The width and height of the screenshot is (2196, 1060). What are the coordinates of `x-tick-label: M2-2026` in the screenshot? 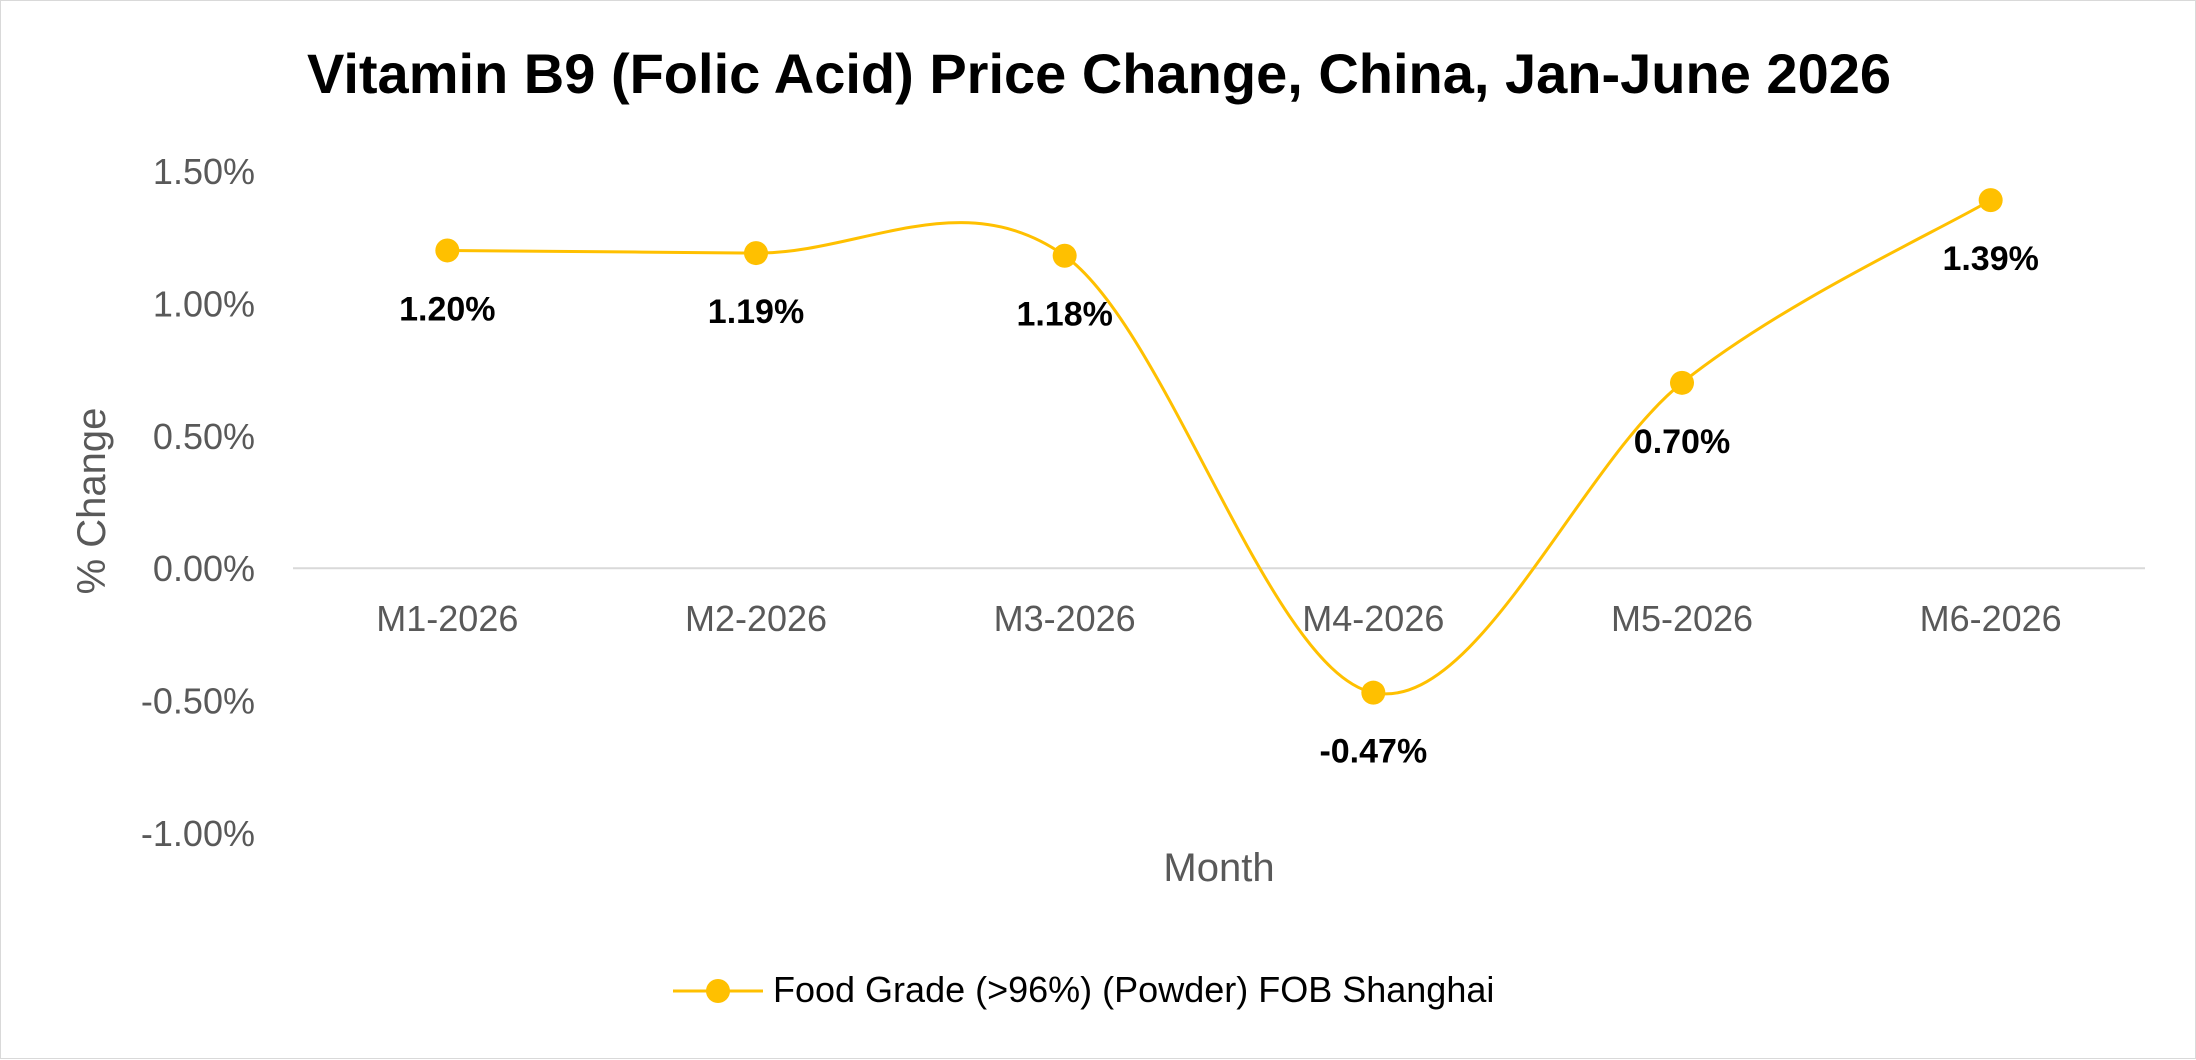 It's located at (756, 618).